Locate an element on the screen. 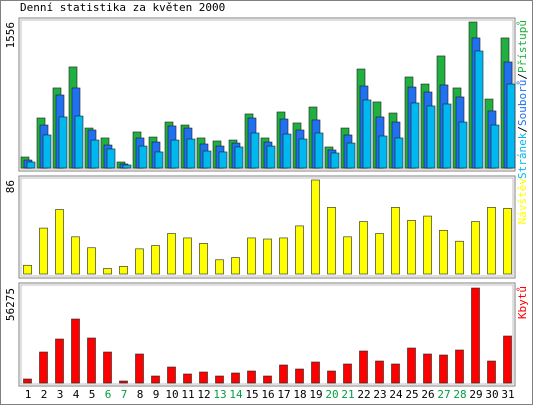  x-tick-label: 9 is located at coordinates (156, 394).